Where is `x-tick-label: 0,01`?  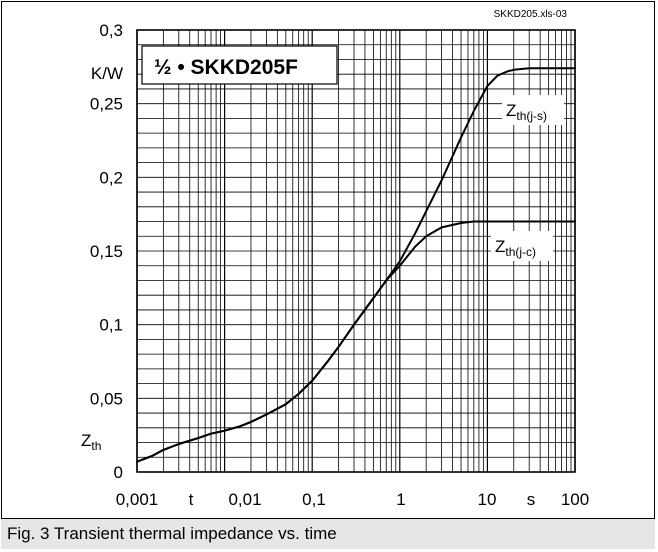 x-tick-label: 0,01 is located at coordinates (244, 499).